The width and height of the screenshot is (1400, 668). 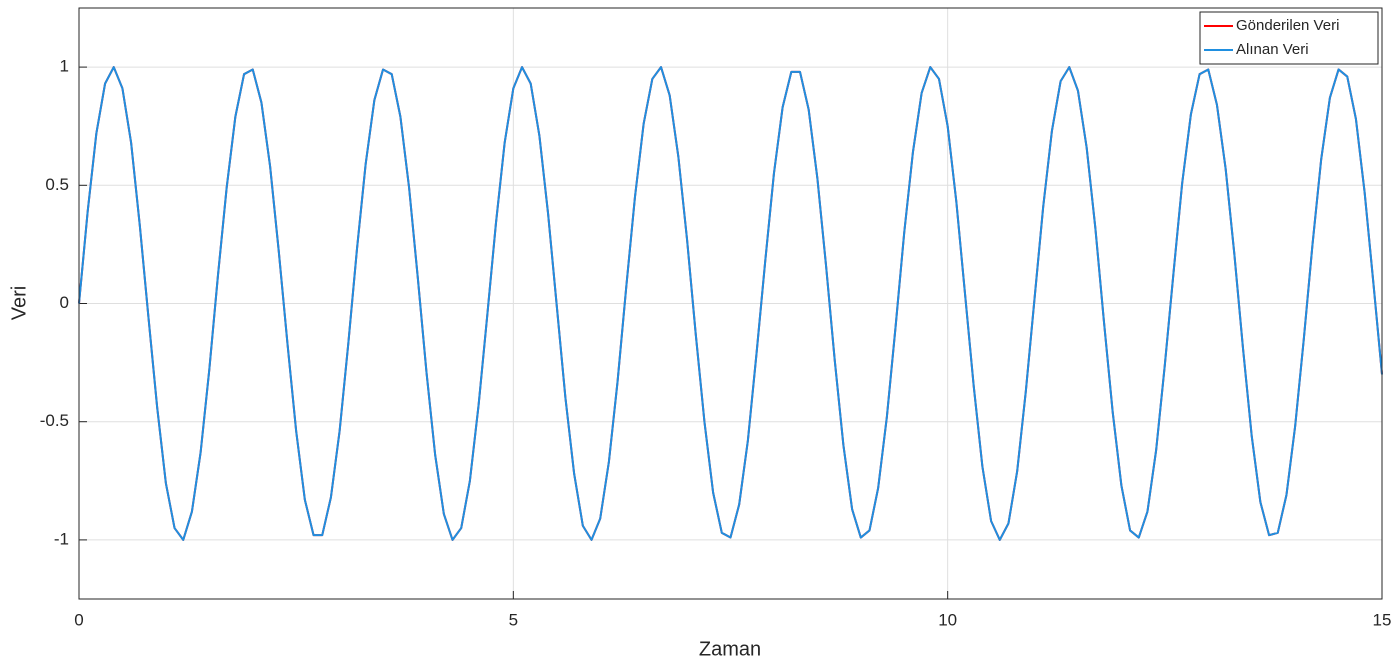 What do you see at coordinates (1287, 25) in the screenshot?
I see `legend-label: Gönderilen Veri` at bounding box center [1287, 25].